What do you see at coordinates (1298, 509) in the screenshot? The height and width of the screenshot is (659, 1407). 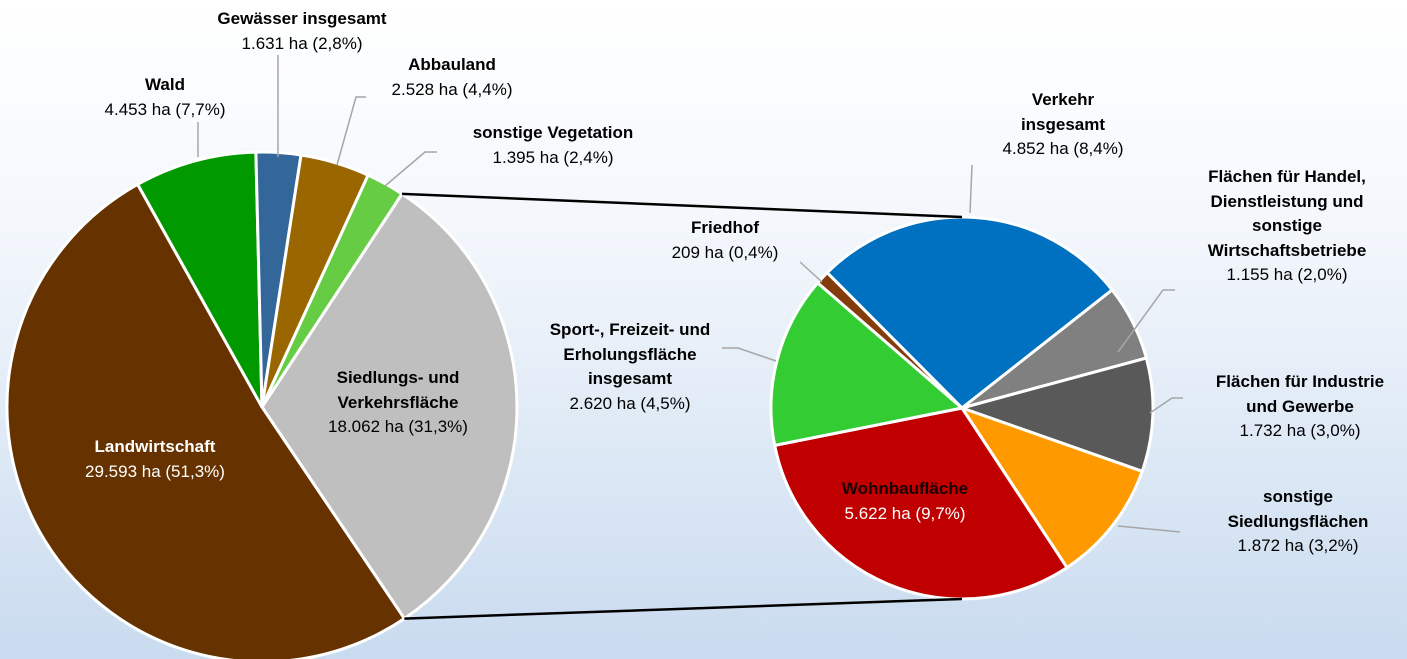 I see `category-label: sonstige Siedlungsflächen` at bounding box center [1298, 509].